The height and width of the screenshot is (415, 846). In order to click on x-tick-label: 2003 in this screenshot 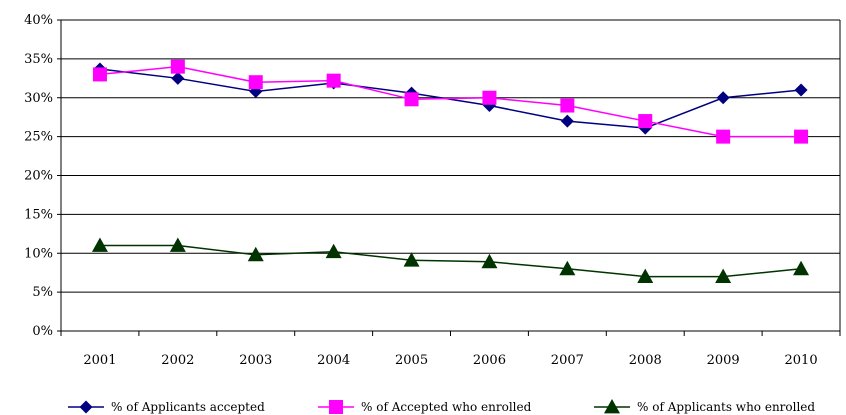, I will do `click(255, 360)`.